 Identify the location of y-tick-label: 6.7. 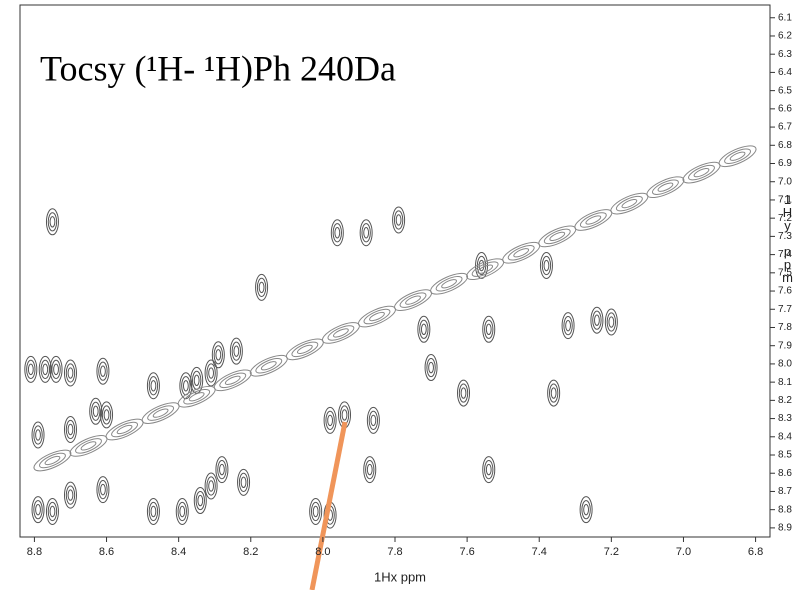
(785, 127).